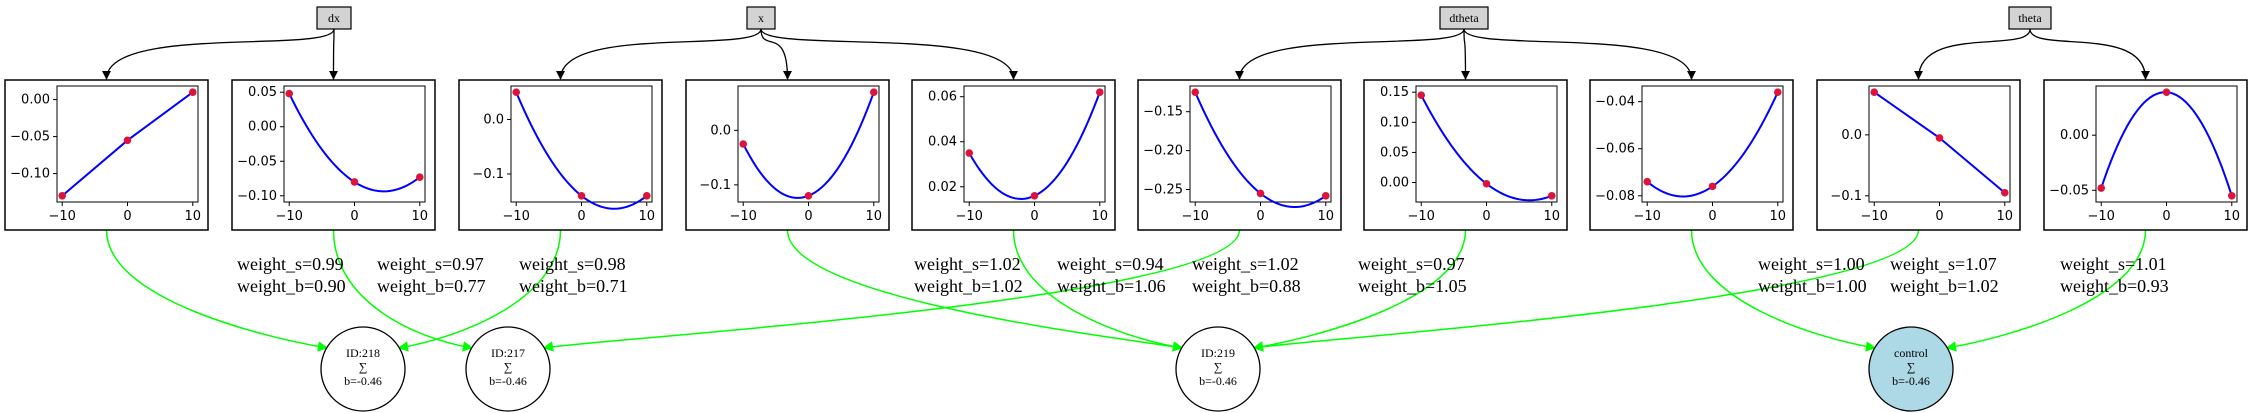  I want to click on y-tick-label: 0.0, so click(720, 130).